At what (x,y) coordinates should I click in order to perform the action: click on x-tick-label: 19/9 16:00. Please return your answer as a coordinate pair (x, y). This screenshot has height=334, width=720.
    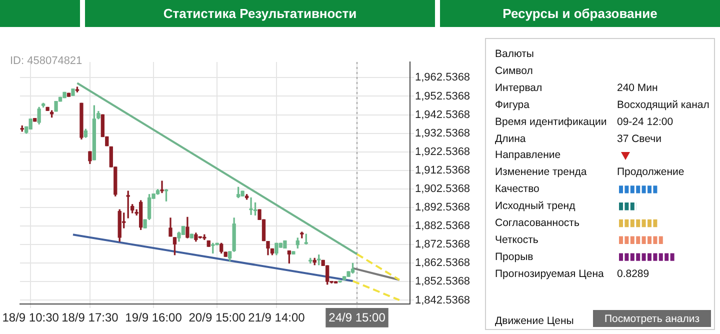
    Looking at the image, I should click on (153, 317).